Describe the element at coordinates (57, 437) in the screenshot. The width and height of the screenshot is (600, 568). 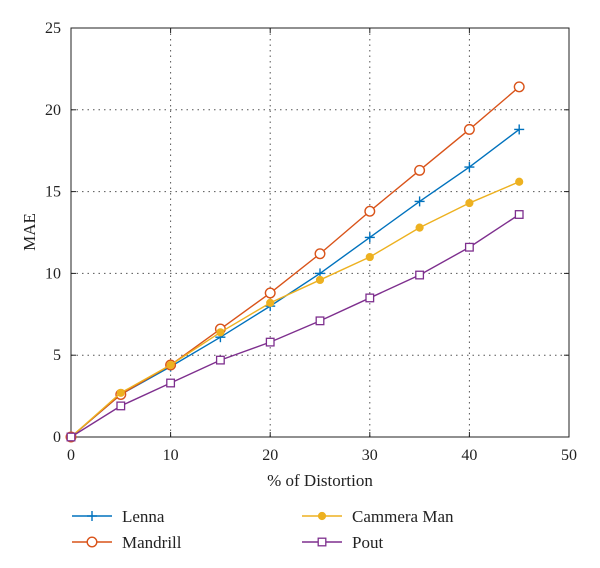
I see `y-tick-label: 0` at that location.